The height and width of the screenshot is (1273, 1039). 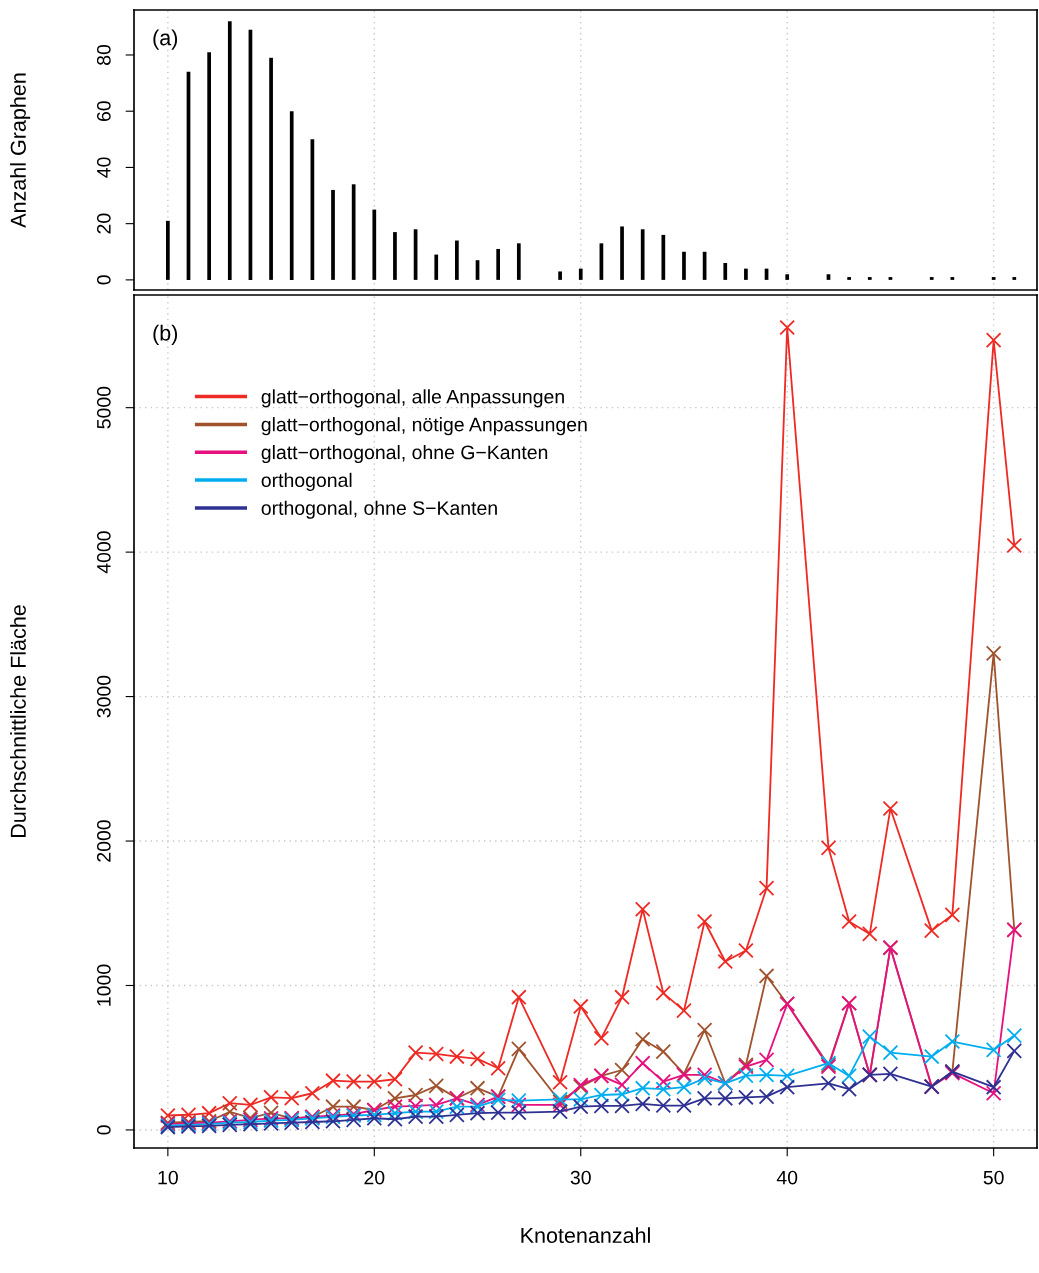 What do you see at coordinates (585, 1235) in the screenshot?
I see `x-axis-title: Knotenanzahl` at bounding box center [585, 1235].